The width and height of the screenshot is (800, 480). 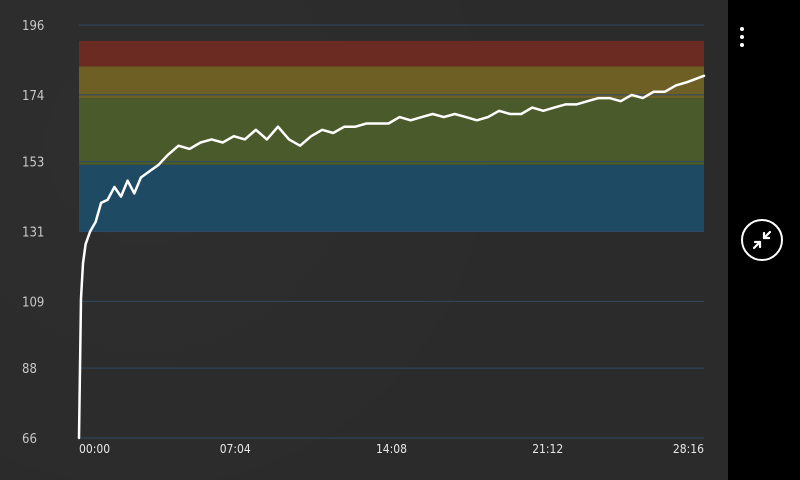 I want to click on overflow-menu-icon, so click(x=742, y=37).